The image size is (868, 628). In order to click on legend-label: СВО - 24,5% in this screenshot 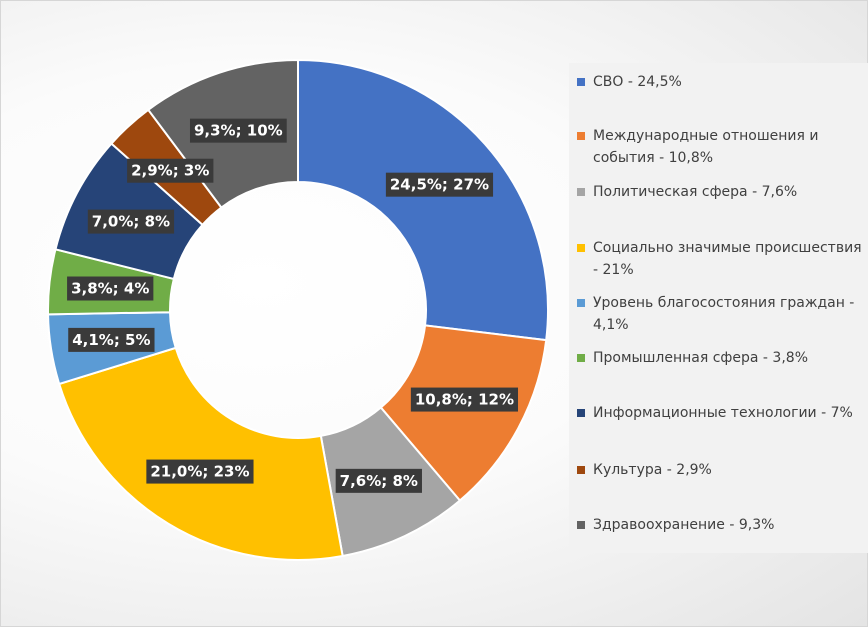, I will do `click(637, 82)`.